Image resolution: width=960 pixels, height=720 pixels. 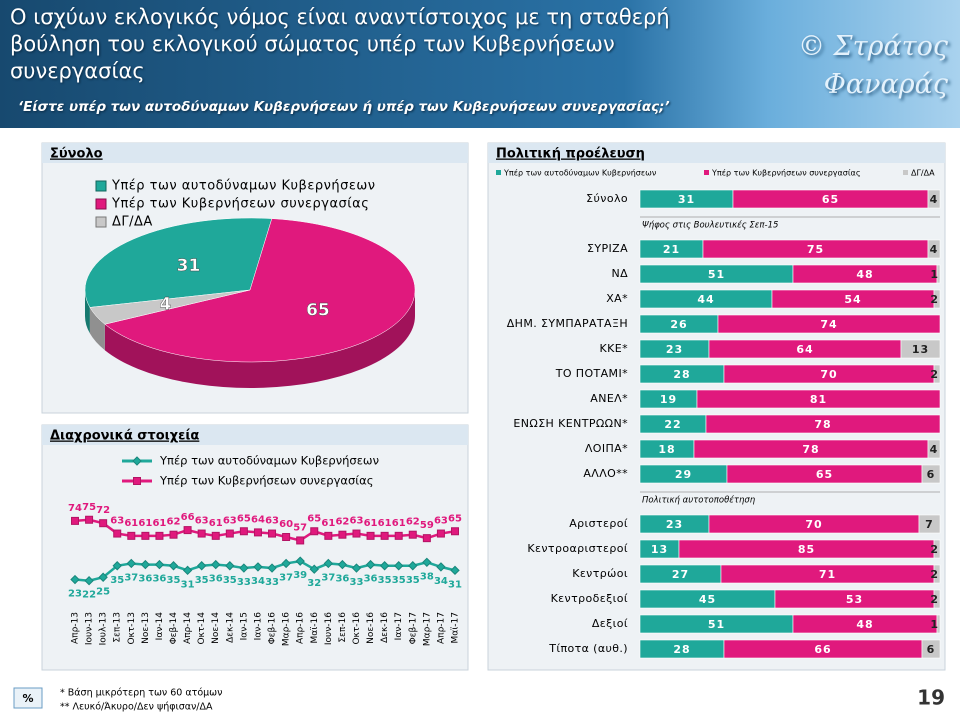 What do you see at coordinates (617, 298) in the screenshot?
I see `category-label: ΧΑ*` at bounding box center [617, 298].